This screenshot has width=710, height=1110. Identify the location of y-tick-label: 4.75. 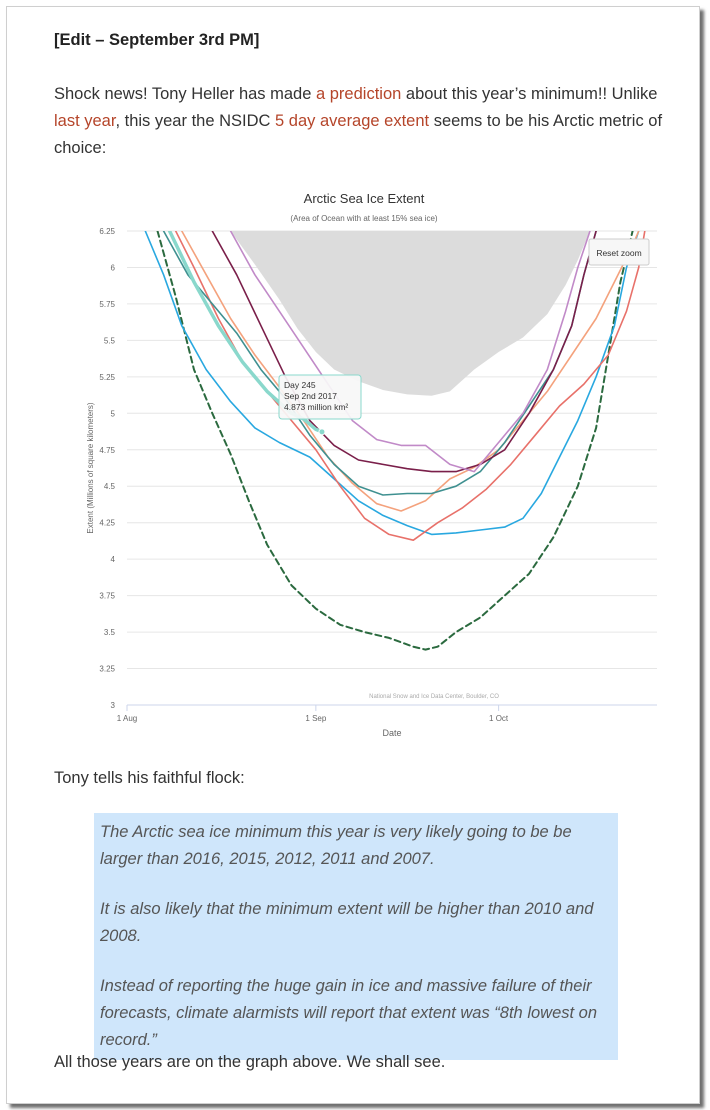
(107, 450).